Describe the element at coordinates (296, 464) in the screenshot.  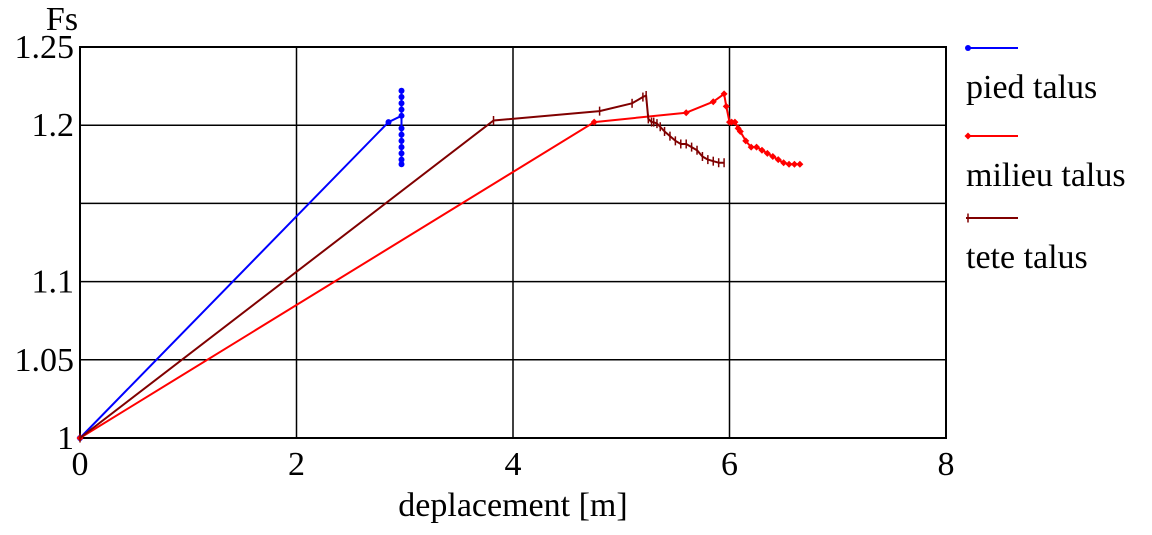
I see `x-tick-label: 2` at that location.